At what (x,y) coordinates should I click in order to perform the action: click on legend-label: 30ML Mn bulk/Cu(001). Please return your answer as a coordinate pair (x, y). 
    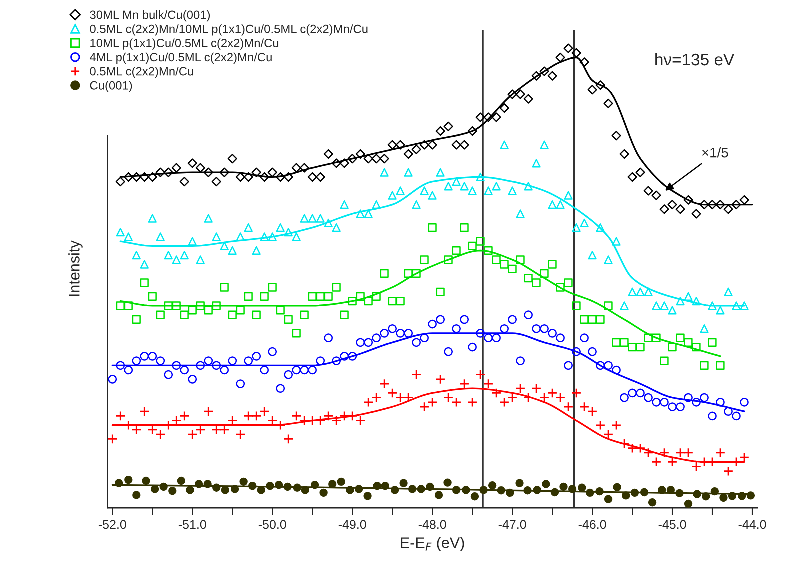
    Looking at the image, I should click on (150, 16).